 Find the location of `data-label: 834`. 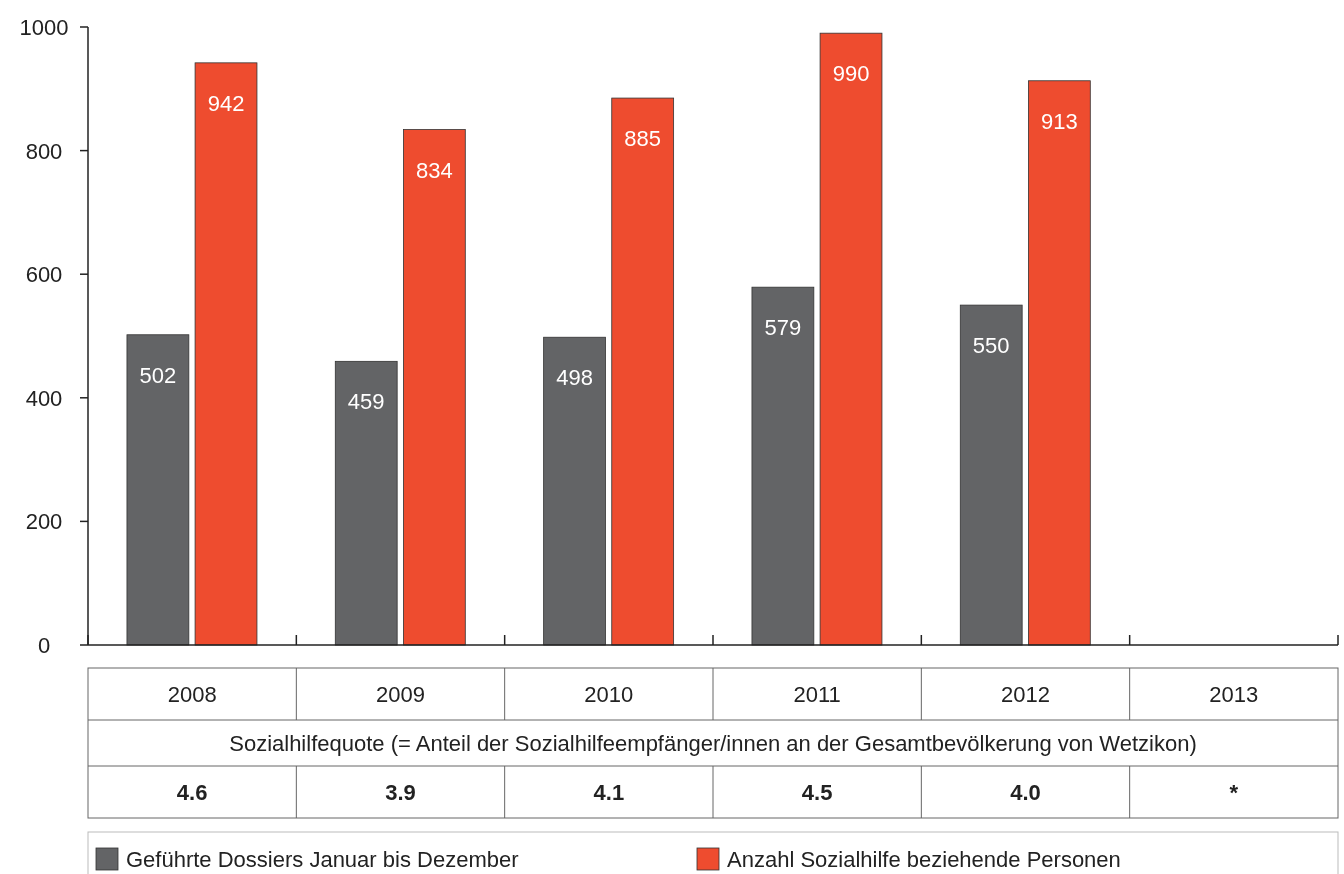

data-label: 834 is located at coordinates (434, 170).